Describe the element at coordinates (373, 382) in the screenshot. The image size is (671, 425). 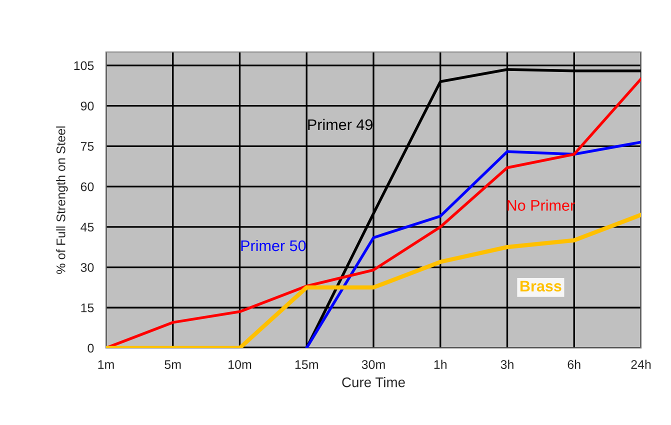
I see `x-axis-title: Cure Time` at that location.